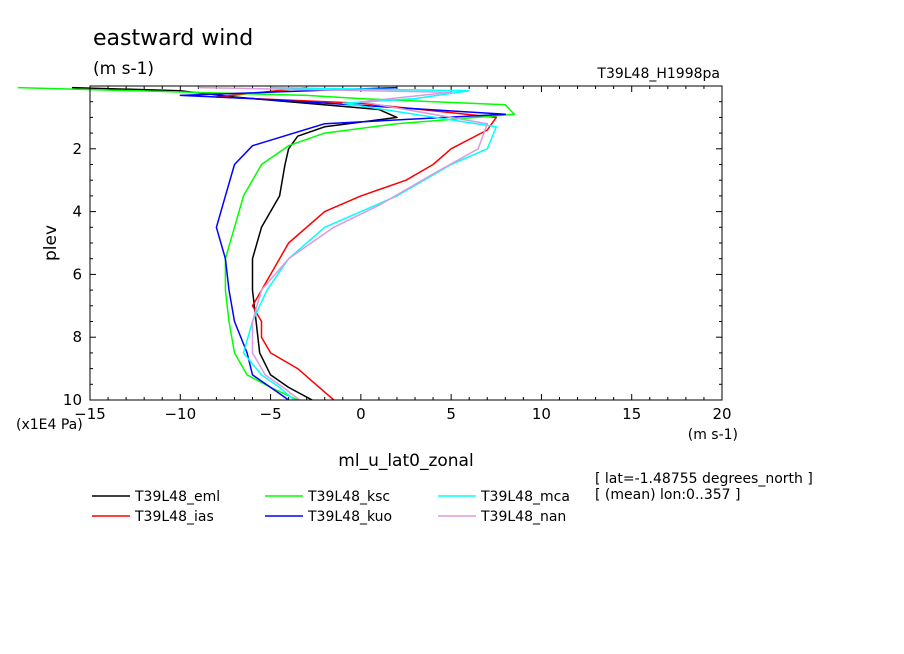 The height and width of the screenshot is (654, 904). I want to click on x-tick-label: 5, so click(451, 414).